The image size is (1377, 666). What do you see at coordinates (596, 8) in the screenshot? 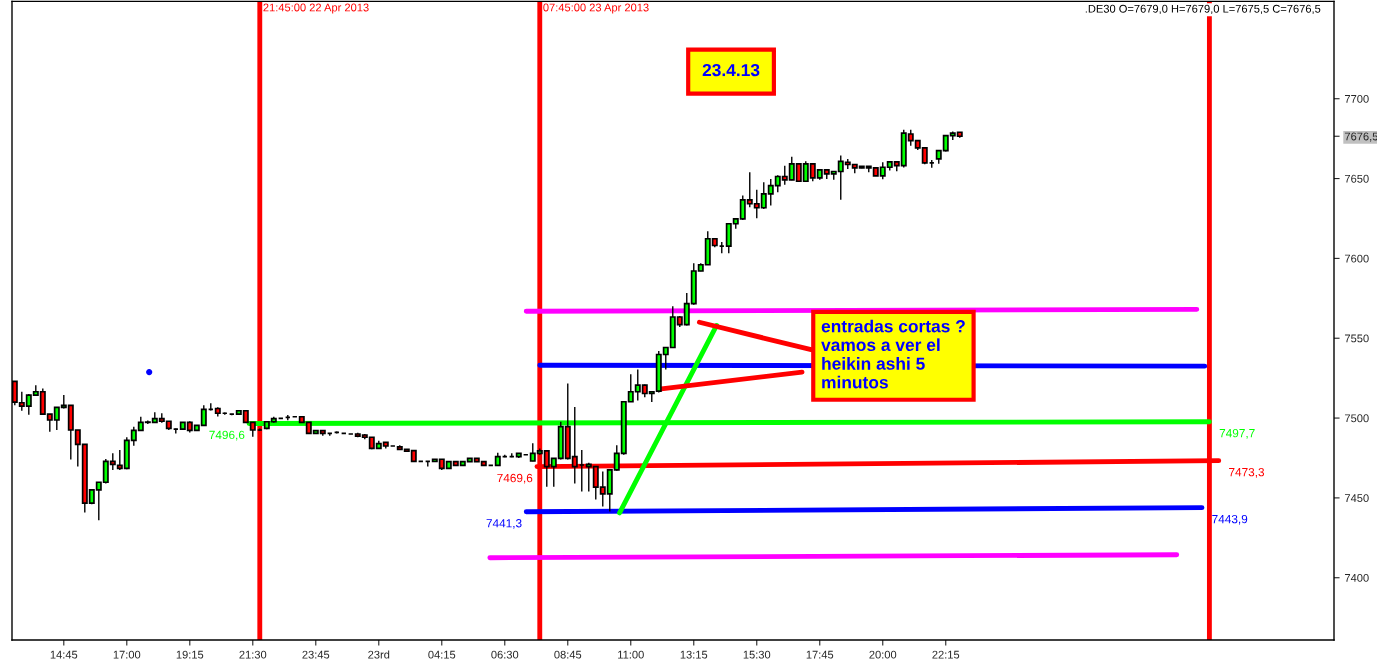
I see `ref-line-label: 07:45:00 23 Apr 2013` at bounding box center [596, 8].